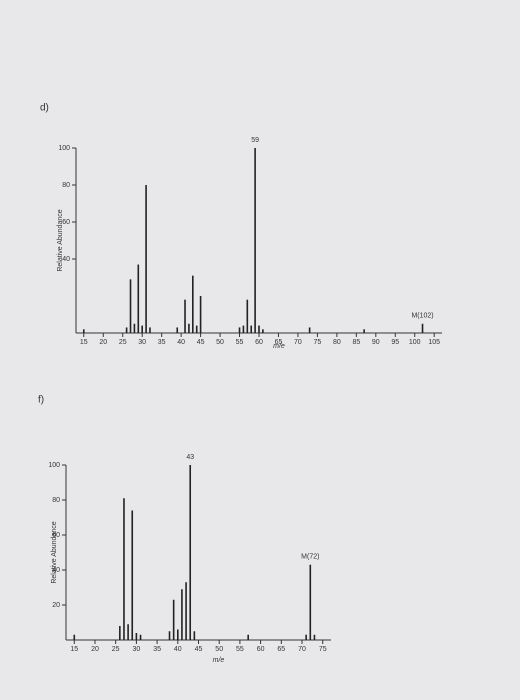 The width and height of the screenshot is (520, 700). What do you see at coordinates (190, 457) in the screenshot?
I see `peak-annotation: 43` at bounding box center [190, 457].